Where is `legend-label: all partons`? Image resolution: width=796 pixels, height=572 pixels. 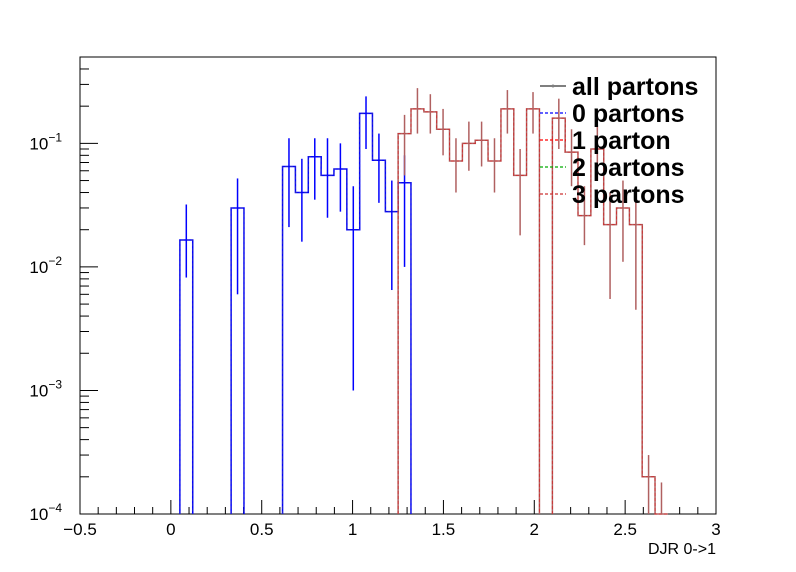 legend-label: all partons is located at coordinates (635, 87).